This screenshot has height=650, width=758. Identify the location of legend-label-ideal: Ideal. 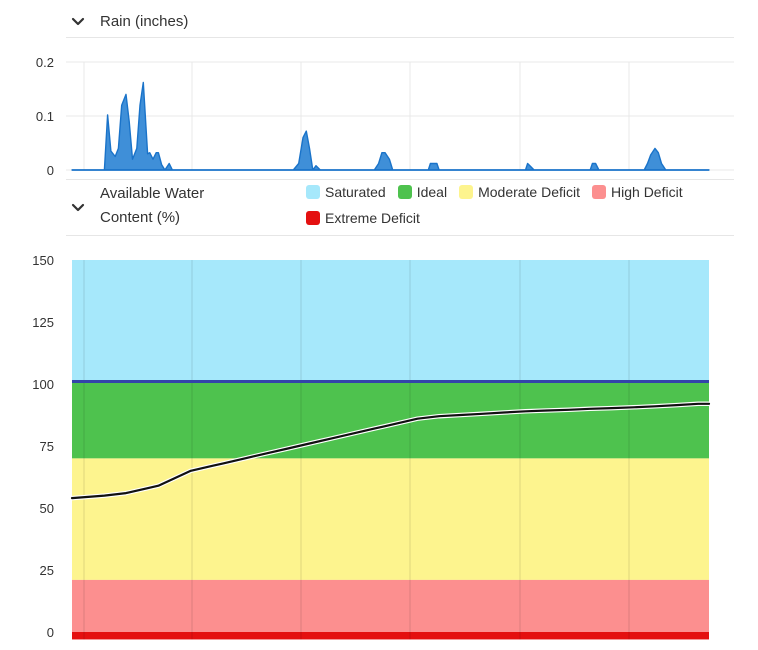
(432, 192).